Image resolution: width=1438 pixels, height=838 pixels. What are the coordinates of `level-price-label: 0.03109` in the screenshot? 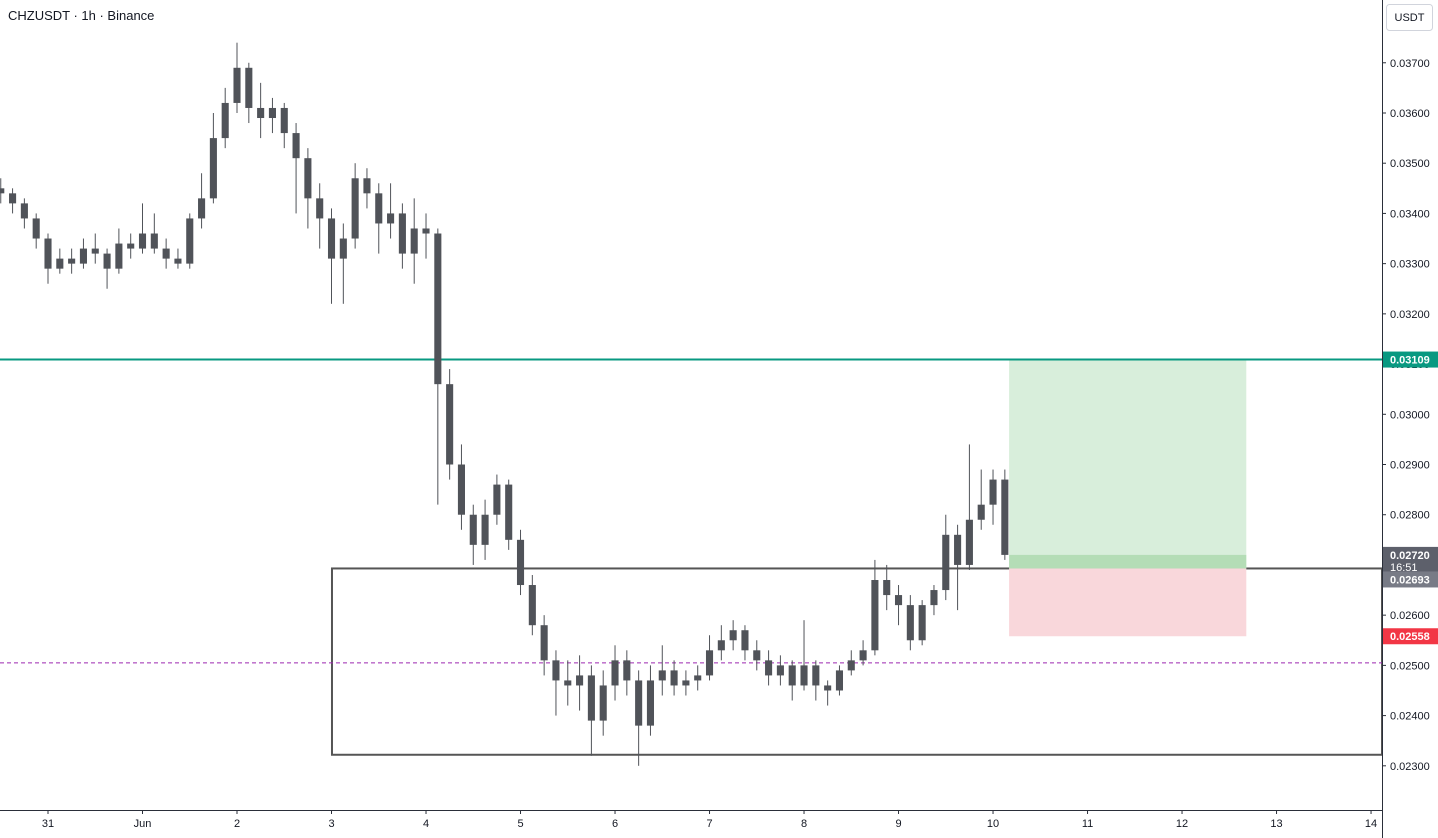 It's located at (1410, 361).